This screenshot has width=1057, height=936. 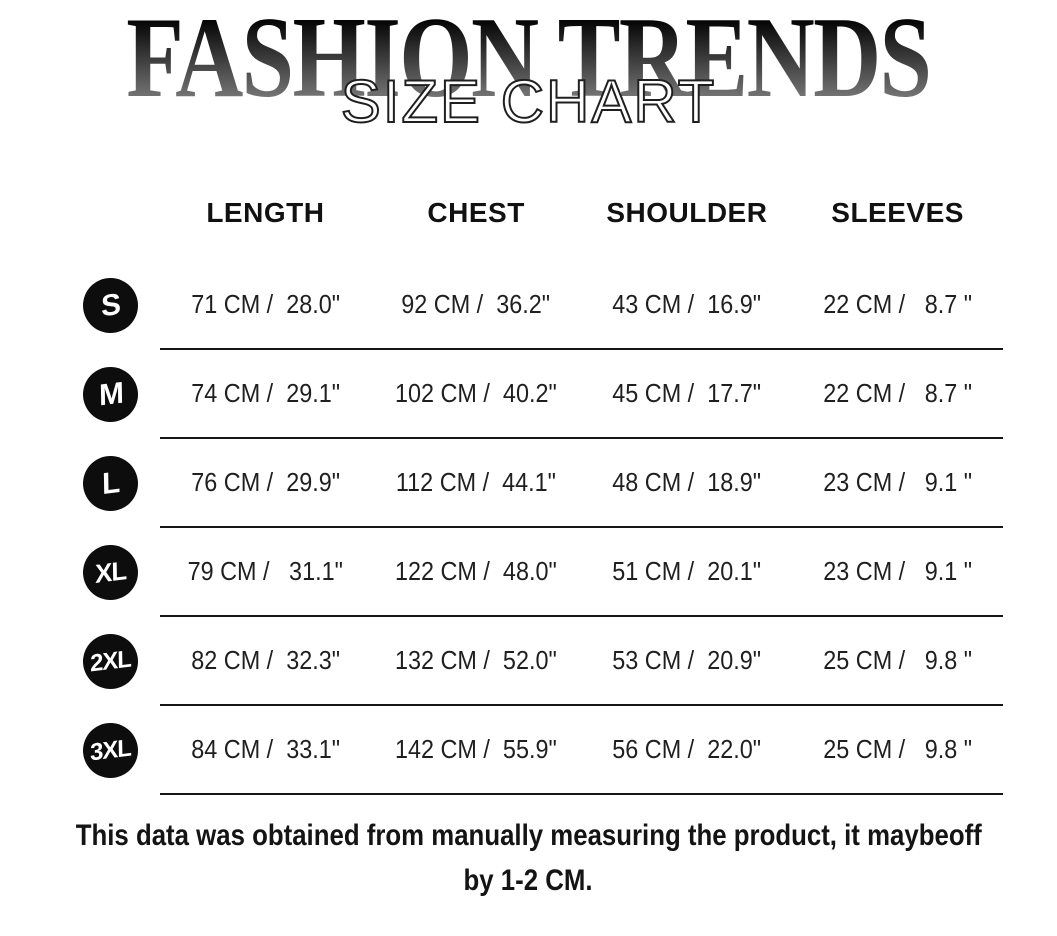 I want to click on disclaimer-line-2: by 1-2 CM., so click(x=528, y=880).